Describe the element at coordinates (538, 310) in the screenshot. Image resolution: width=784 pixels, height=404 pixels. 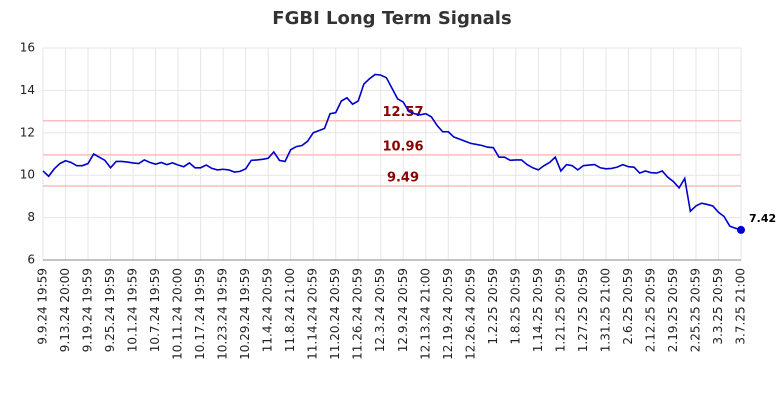
I see `x-tick-label: 1.14.25 20:59` at that location.